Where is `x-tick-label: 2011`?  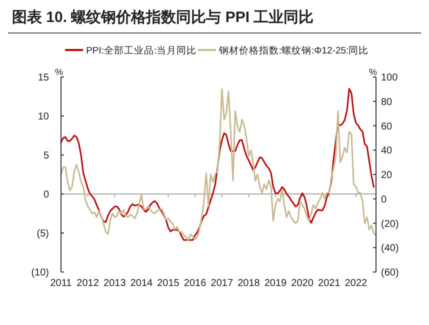 x-tick-label: 2011 is located at coordinates (61, 283).